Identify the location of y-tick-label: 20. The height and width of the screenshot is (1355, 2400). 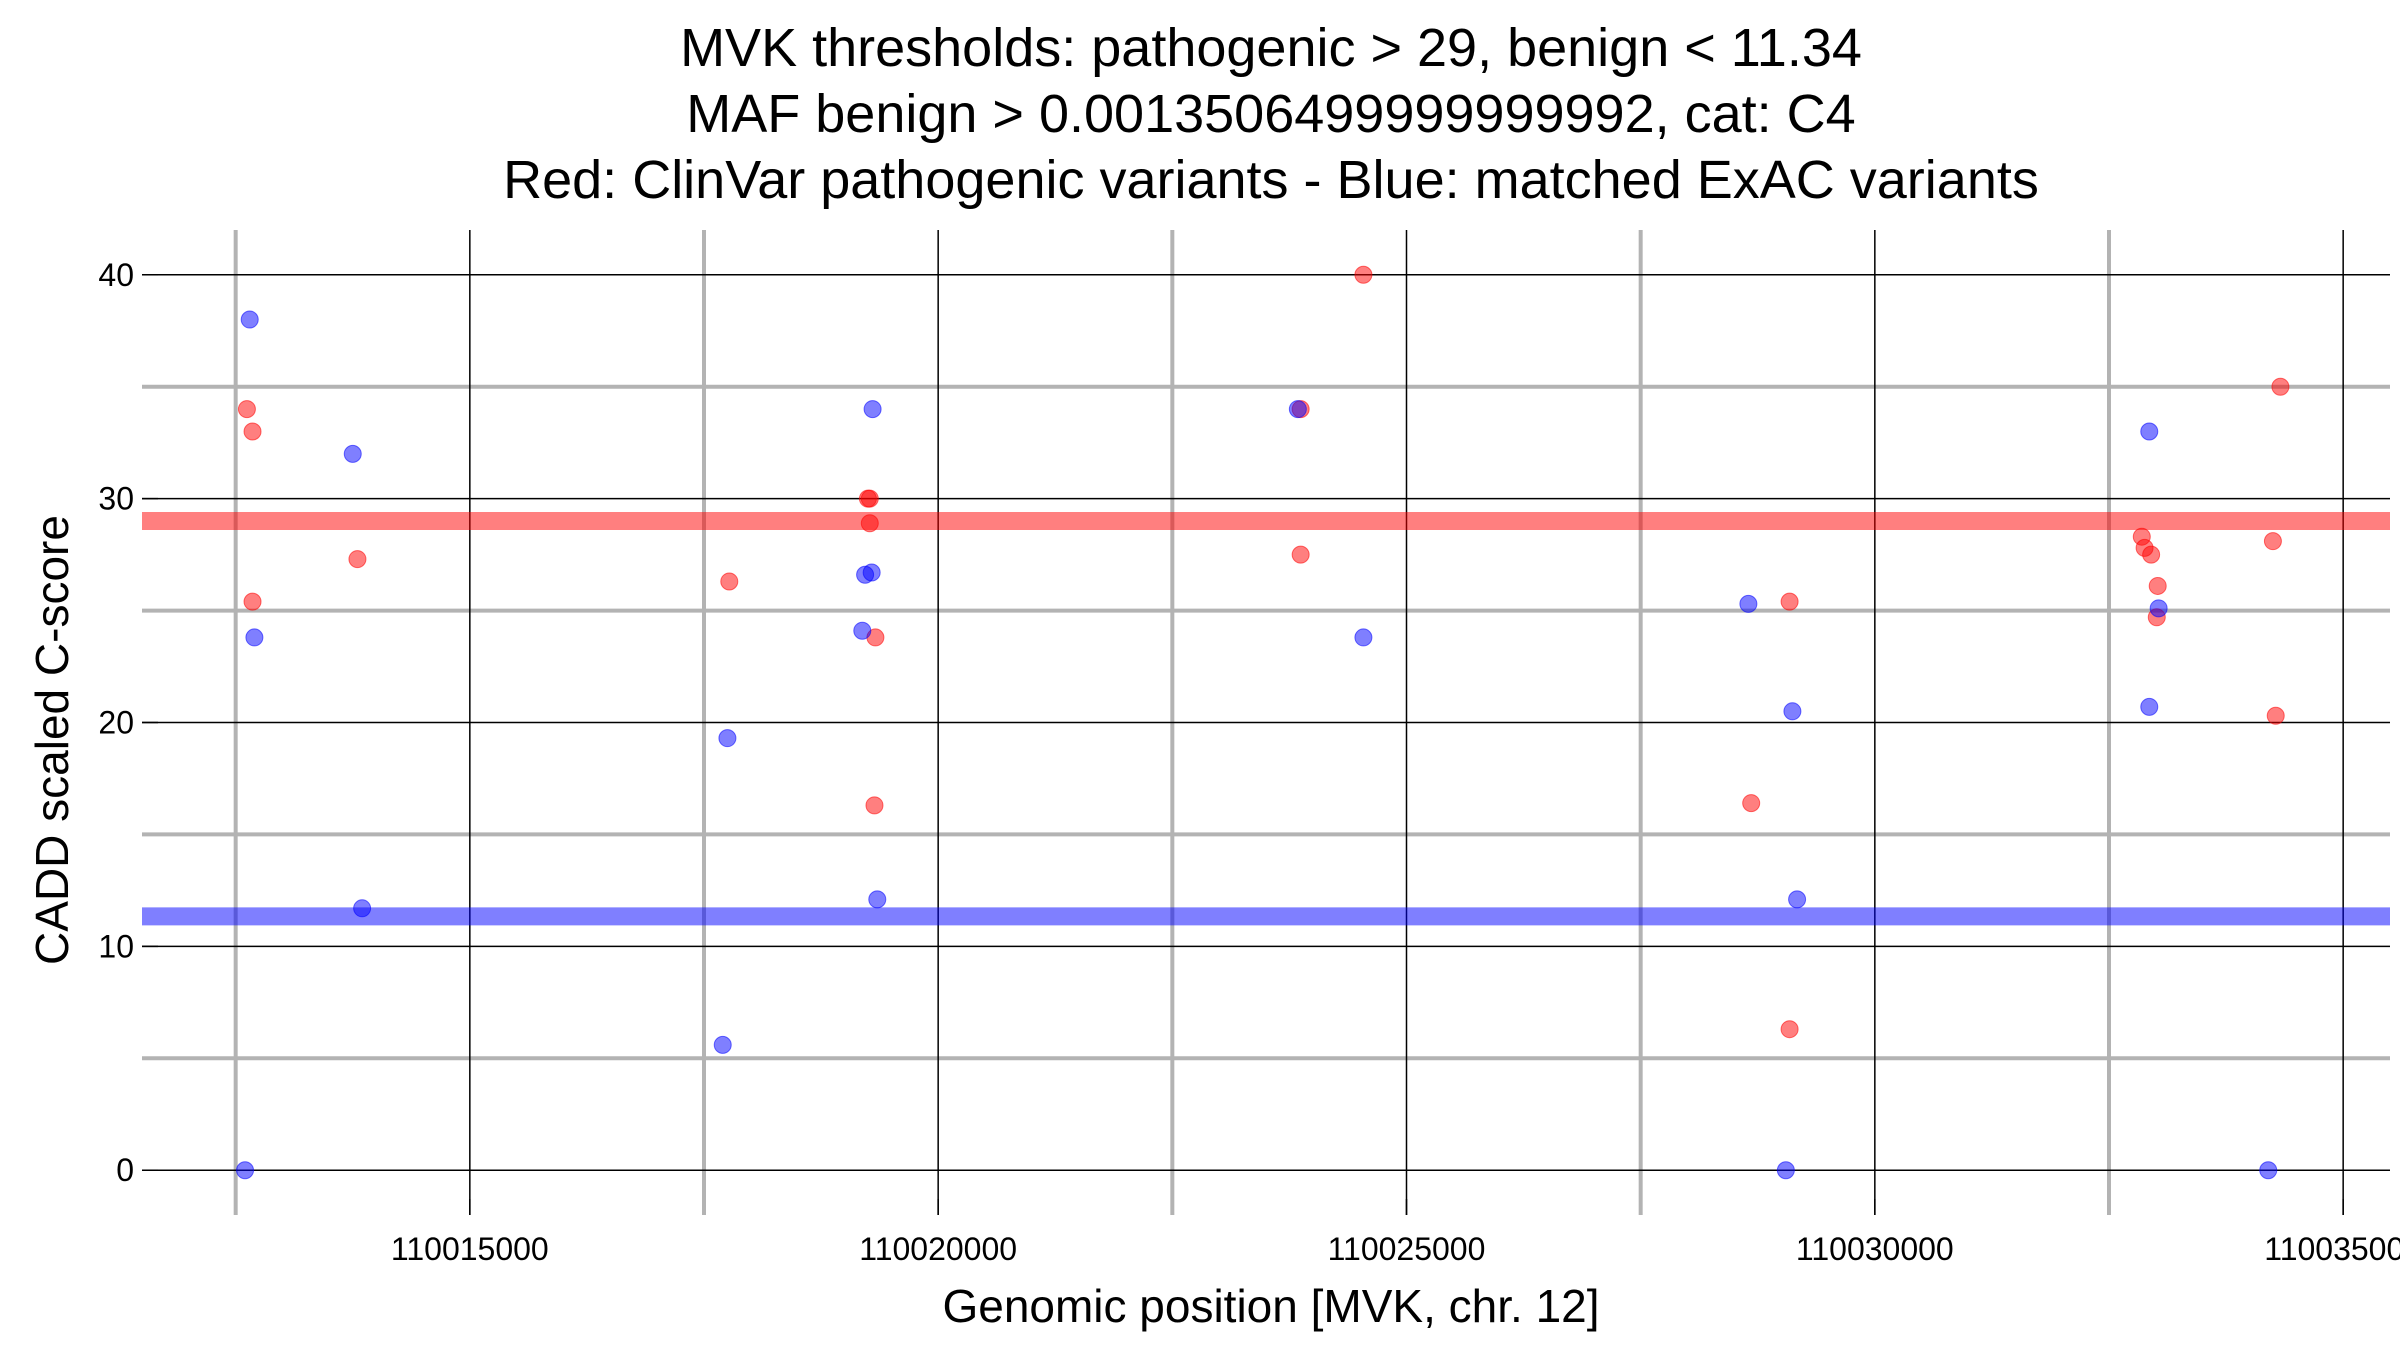
(116, 723).